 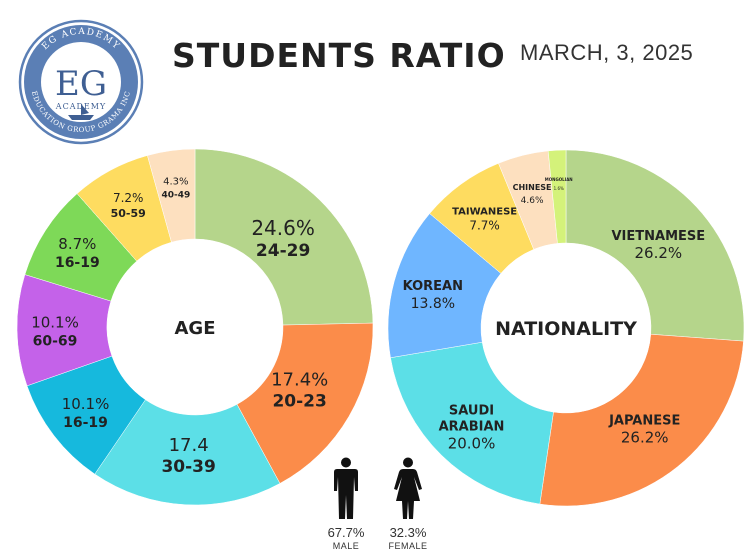 What do you see at coordinates (85, 109) in the screenshot?
I see `logo-sail-icon` at bounding box center [85, 109].